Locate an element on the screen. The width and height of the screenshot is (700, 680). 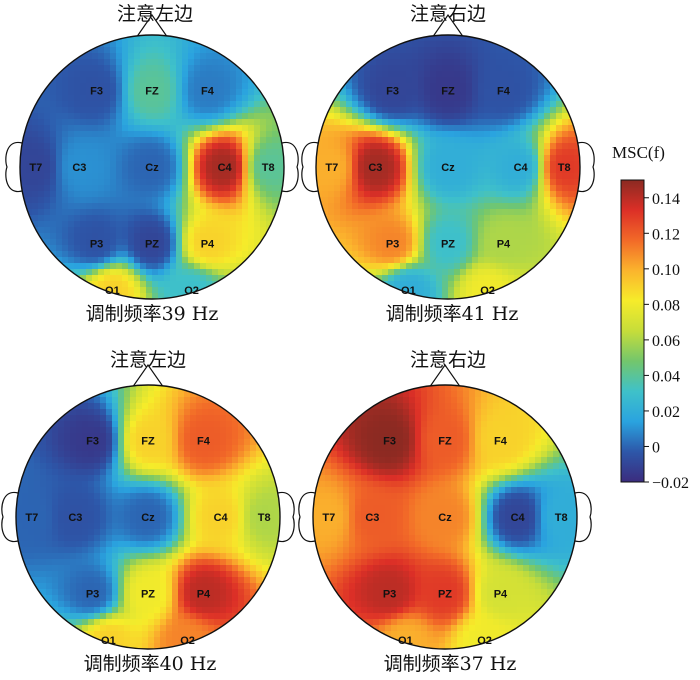
colorbar-tick-label: 0.08 is located at coordinates (666, 305).